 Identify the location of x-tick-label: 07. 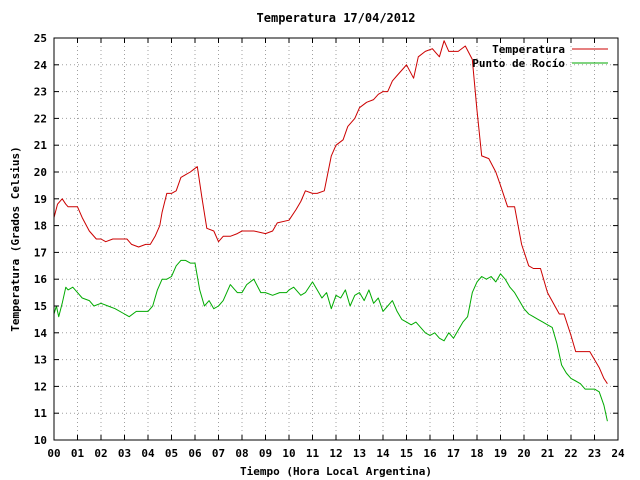
(218, 453).